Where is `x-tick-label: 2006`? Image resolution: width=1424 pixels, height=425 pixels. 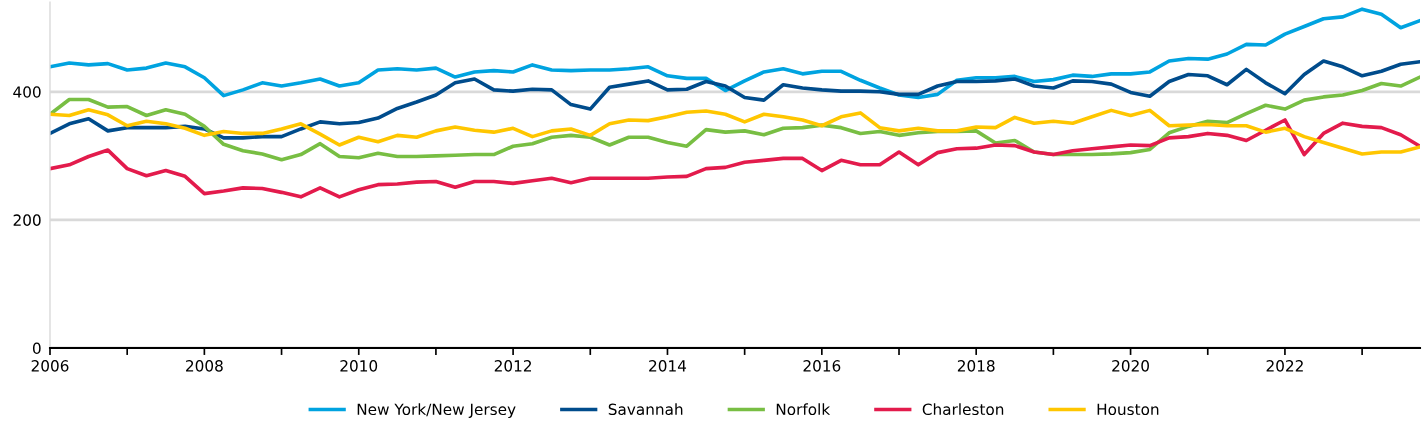
x-tick-label: 2006 is located at coordinates (50, 366).